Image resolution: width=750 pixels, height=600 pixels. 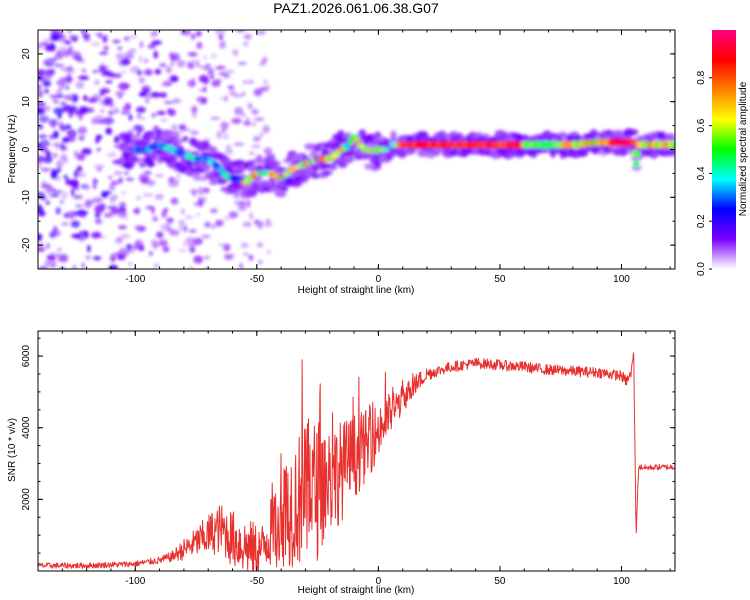 What do you see at coordinates (26, 197) in the screenshot?
I see `spectrogram-y-tick-label: -10` at bounding box center [26, 197].